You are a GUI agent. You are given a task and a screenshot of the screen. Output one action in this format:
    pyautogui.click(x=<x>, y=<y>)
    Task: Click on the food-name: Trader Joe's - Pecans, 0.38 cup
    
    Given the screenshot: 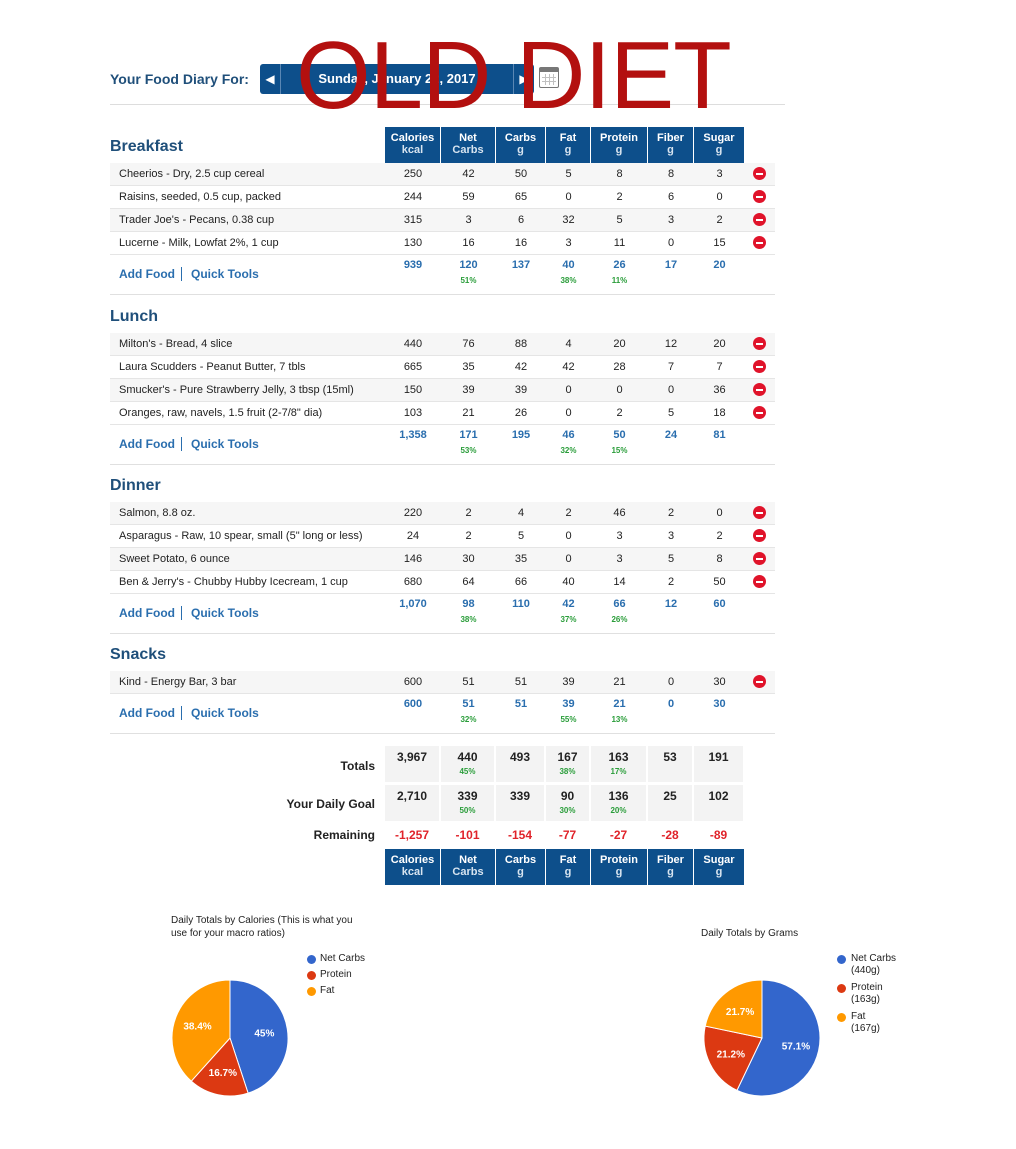 What is the action you would take?
    pyautogui.click(x=197, y=220)
    